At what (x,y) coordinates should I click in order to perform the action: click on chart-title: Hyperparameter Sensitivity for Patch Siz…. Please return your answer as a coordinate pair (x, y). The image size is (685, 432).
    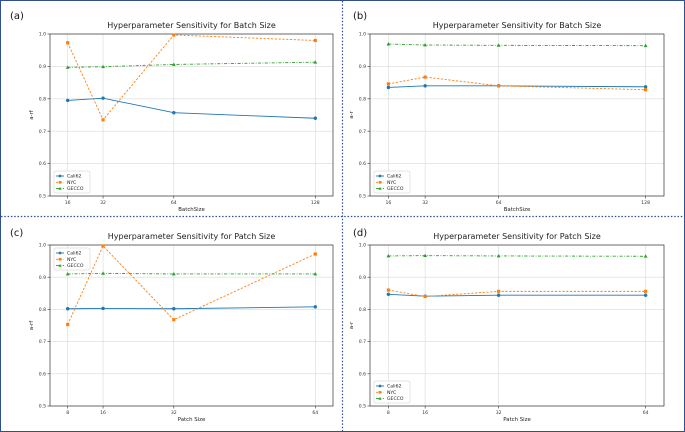
    Looking at the image, I should click on (517, 236).